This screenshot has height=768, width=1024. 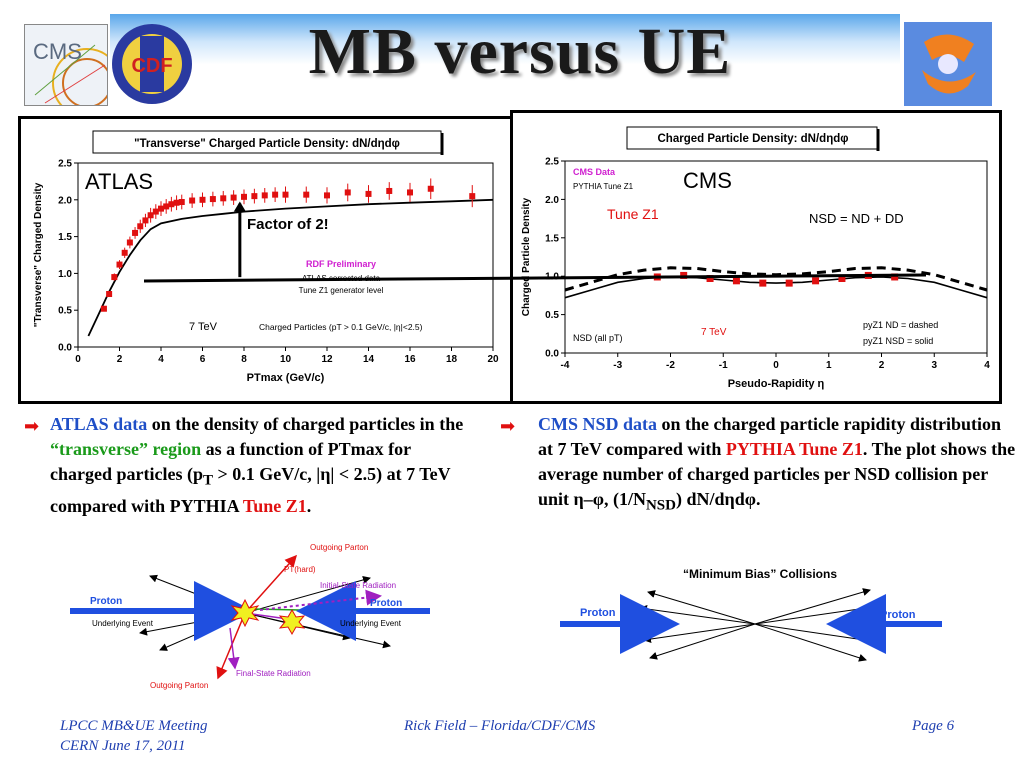 What do you see at coordinates (751, 614) in the screenshot?
I see `minimum-bias-diagram: “Minimum Bias” Collisions Proton Proton` at bounding box center [751, 614].